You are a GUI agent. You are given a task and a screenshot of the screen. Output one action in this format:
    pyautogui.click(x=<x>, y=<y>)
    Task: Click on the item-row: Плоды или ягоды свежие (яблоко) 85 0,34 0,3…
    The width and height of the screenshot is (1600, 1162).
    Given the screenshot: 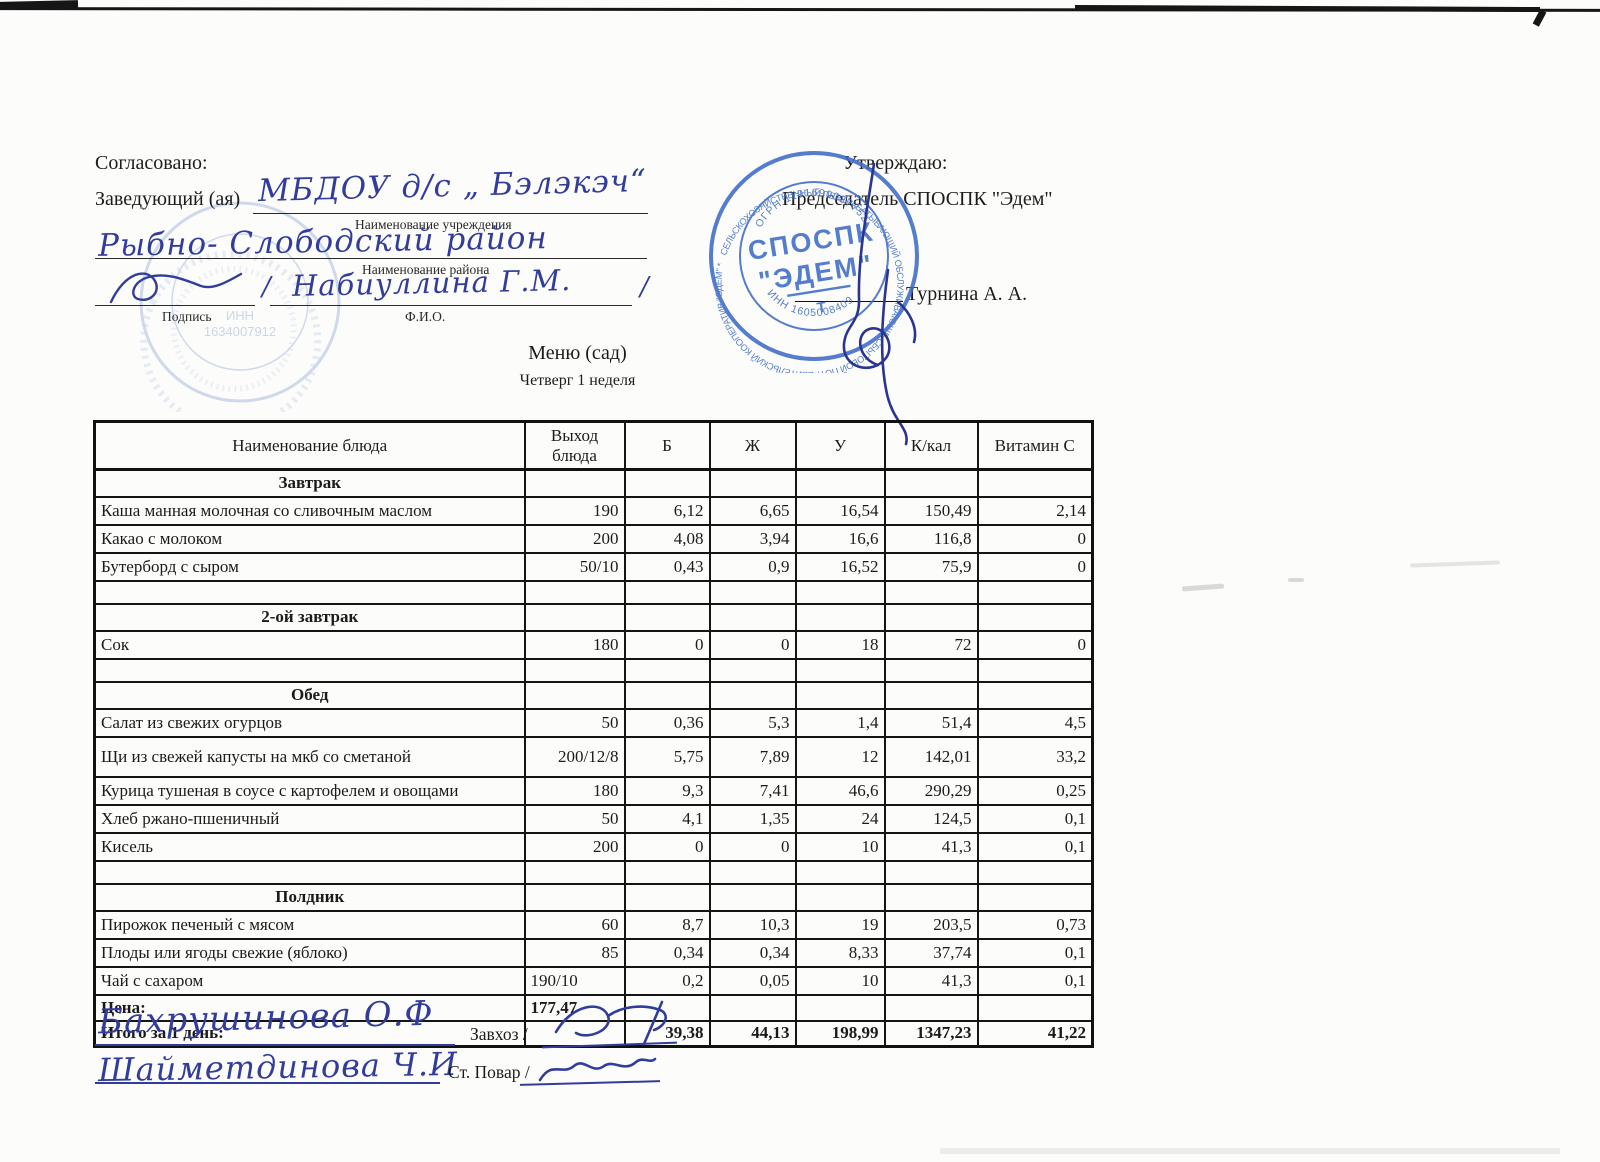 What is the action you would take?
    pyautogui.click(x=593, y=952)
    